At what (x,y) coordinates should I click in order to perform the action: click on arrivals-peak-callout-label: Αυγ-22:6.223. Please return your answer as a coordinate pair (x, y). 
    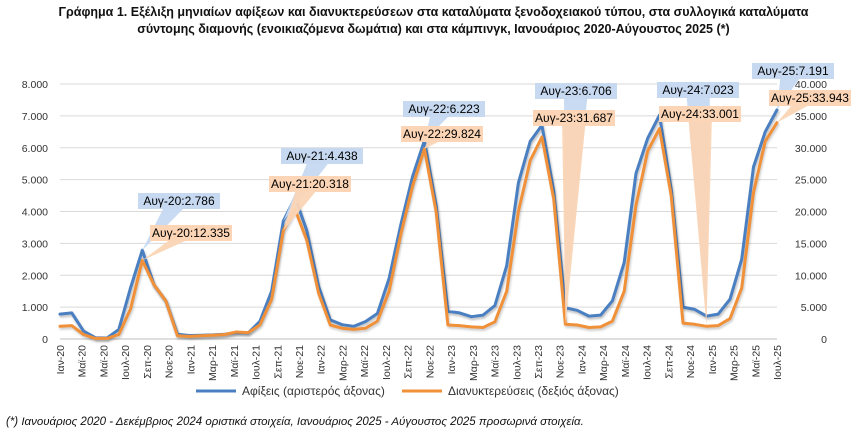
    Looking at the image, I should click on (444, 109).